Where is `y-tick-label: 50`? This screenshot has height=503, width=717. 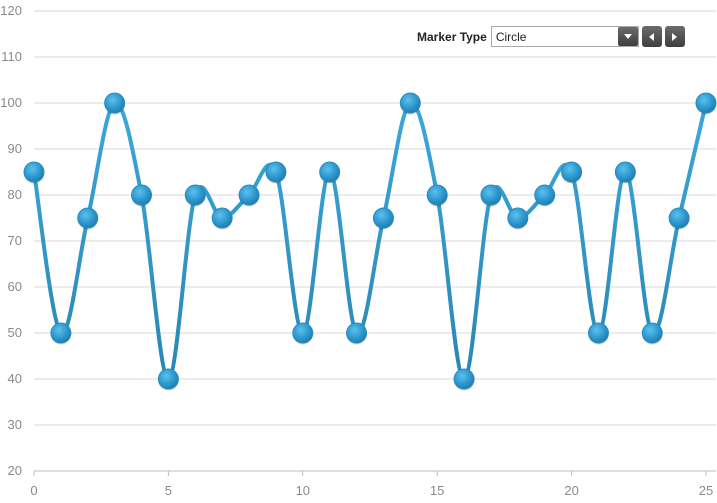 y-tick-label: 50 is located at coordinates (15, 332).